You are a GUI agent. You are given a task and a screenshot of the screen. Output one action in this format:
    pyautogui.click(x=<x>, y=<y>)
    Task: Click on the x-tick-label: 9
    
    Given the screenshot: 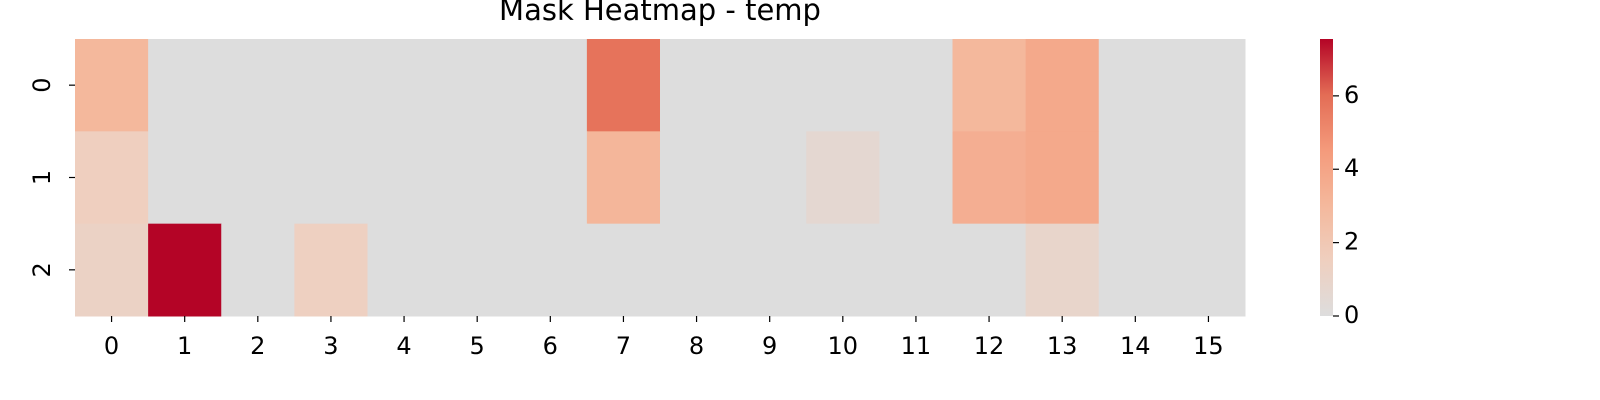 What is the action you would take?
    pyautogui.click(x=769, y=346)
    